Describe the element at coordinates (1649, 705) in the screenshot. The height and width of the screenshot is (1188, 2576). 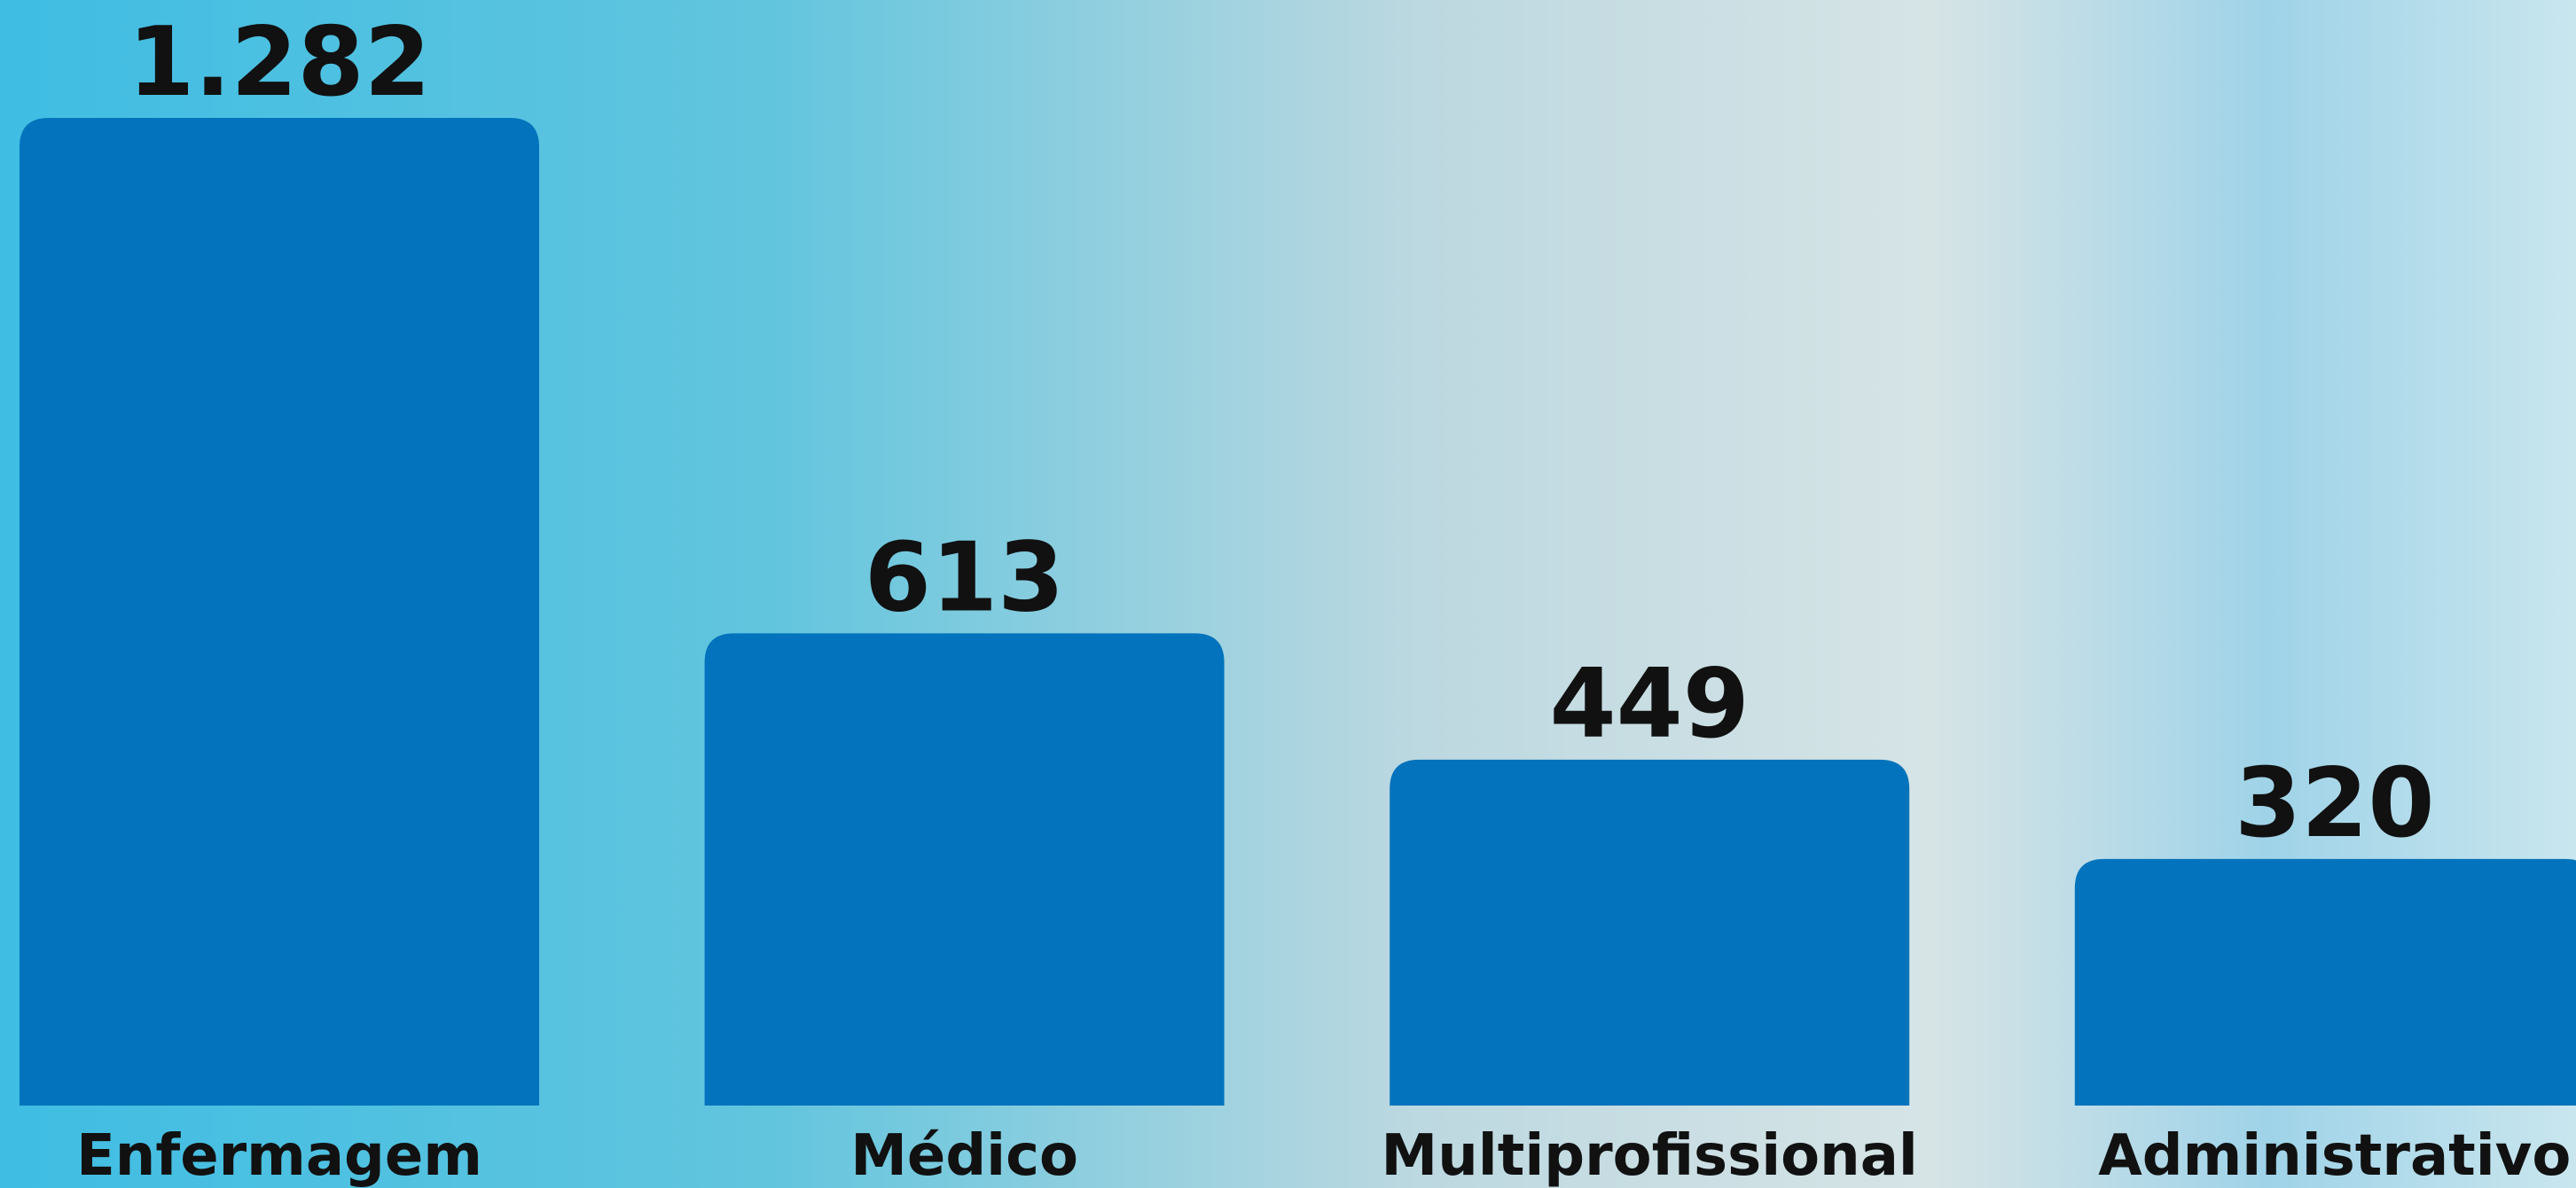
I see `value-label: 449` at that location.